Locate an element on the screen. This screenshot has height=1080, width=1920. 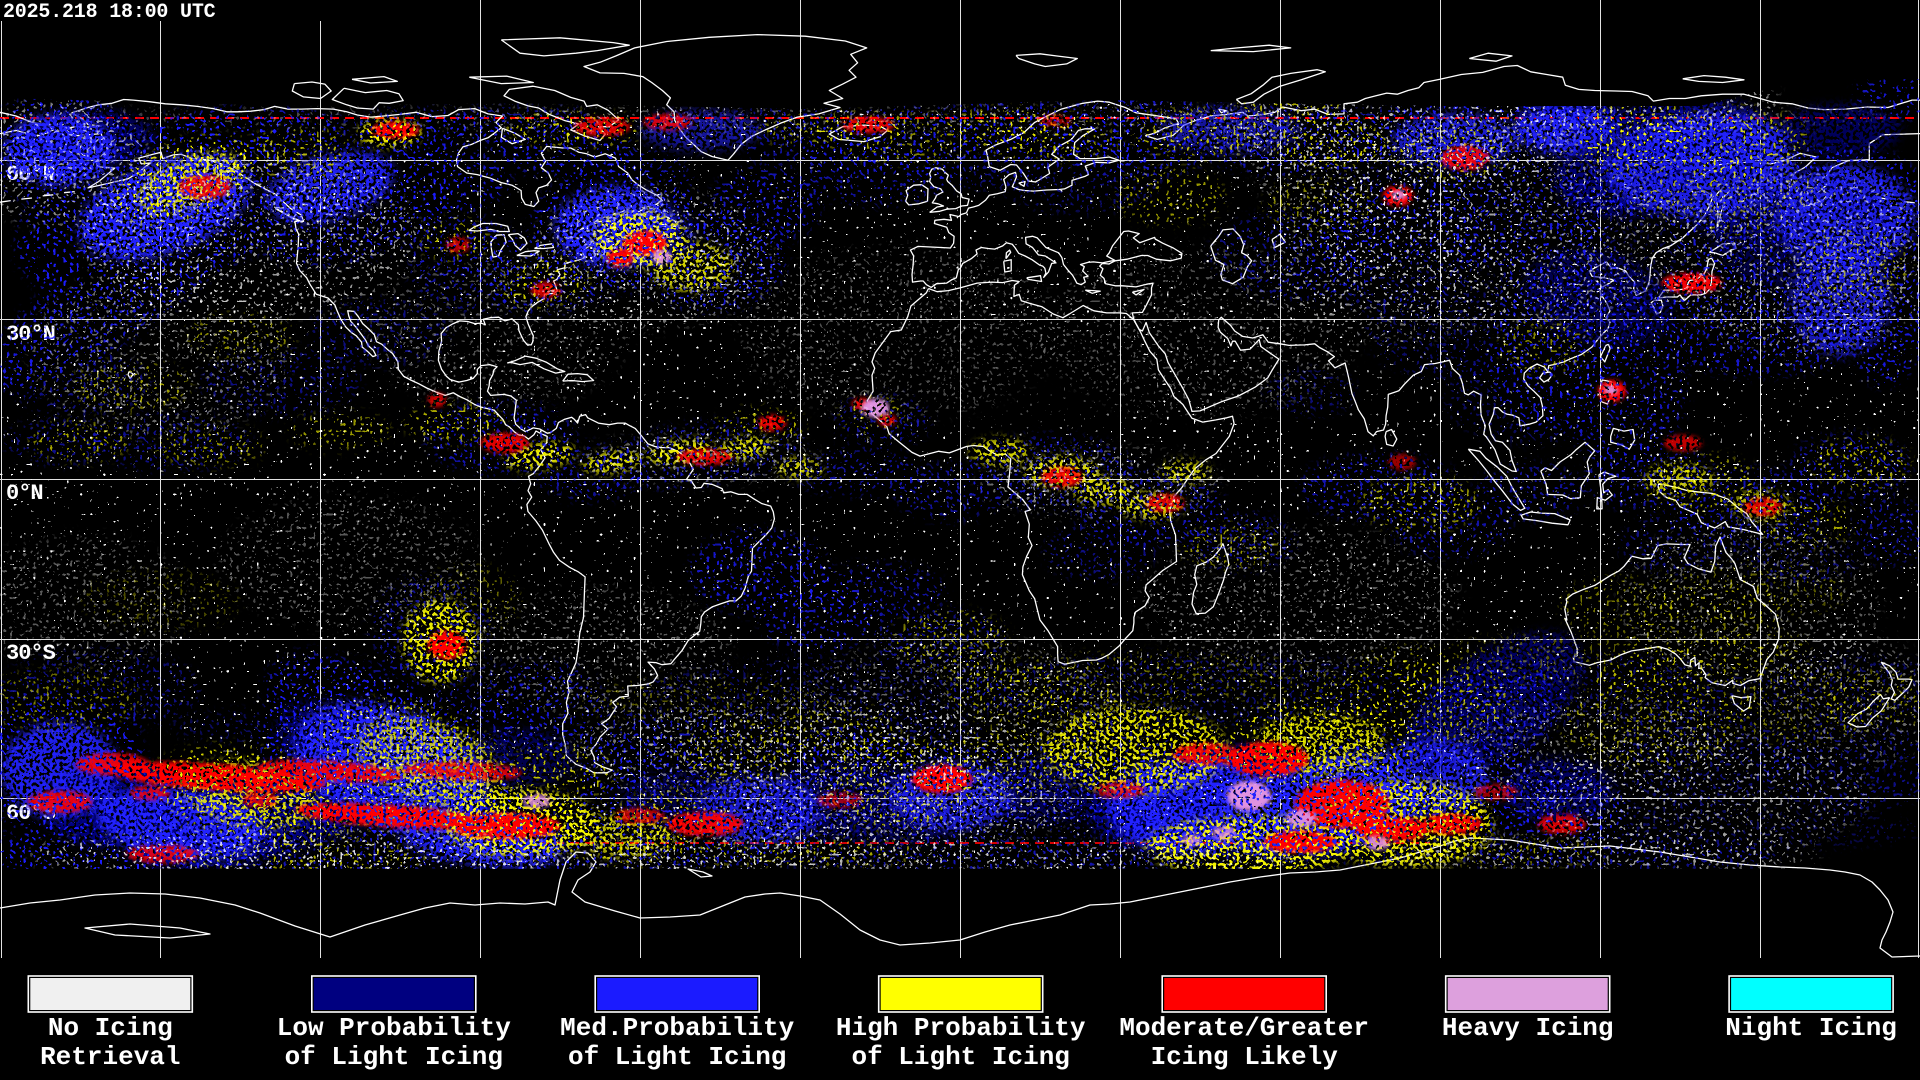
svg-text: High Probability is located at coordinates (961, 1028).